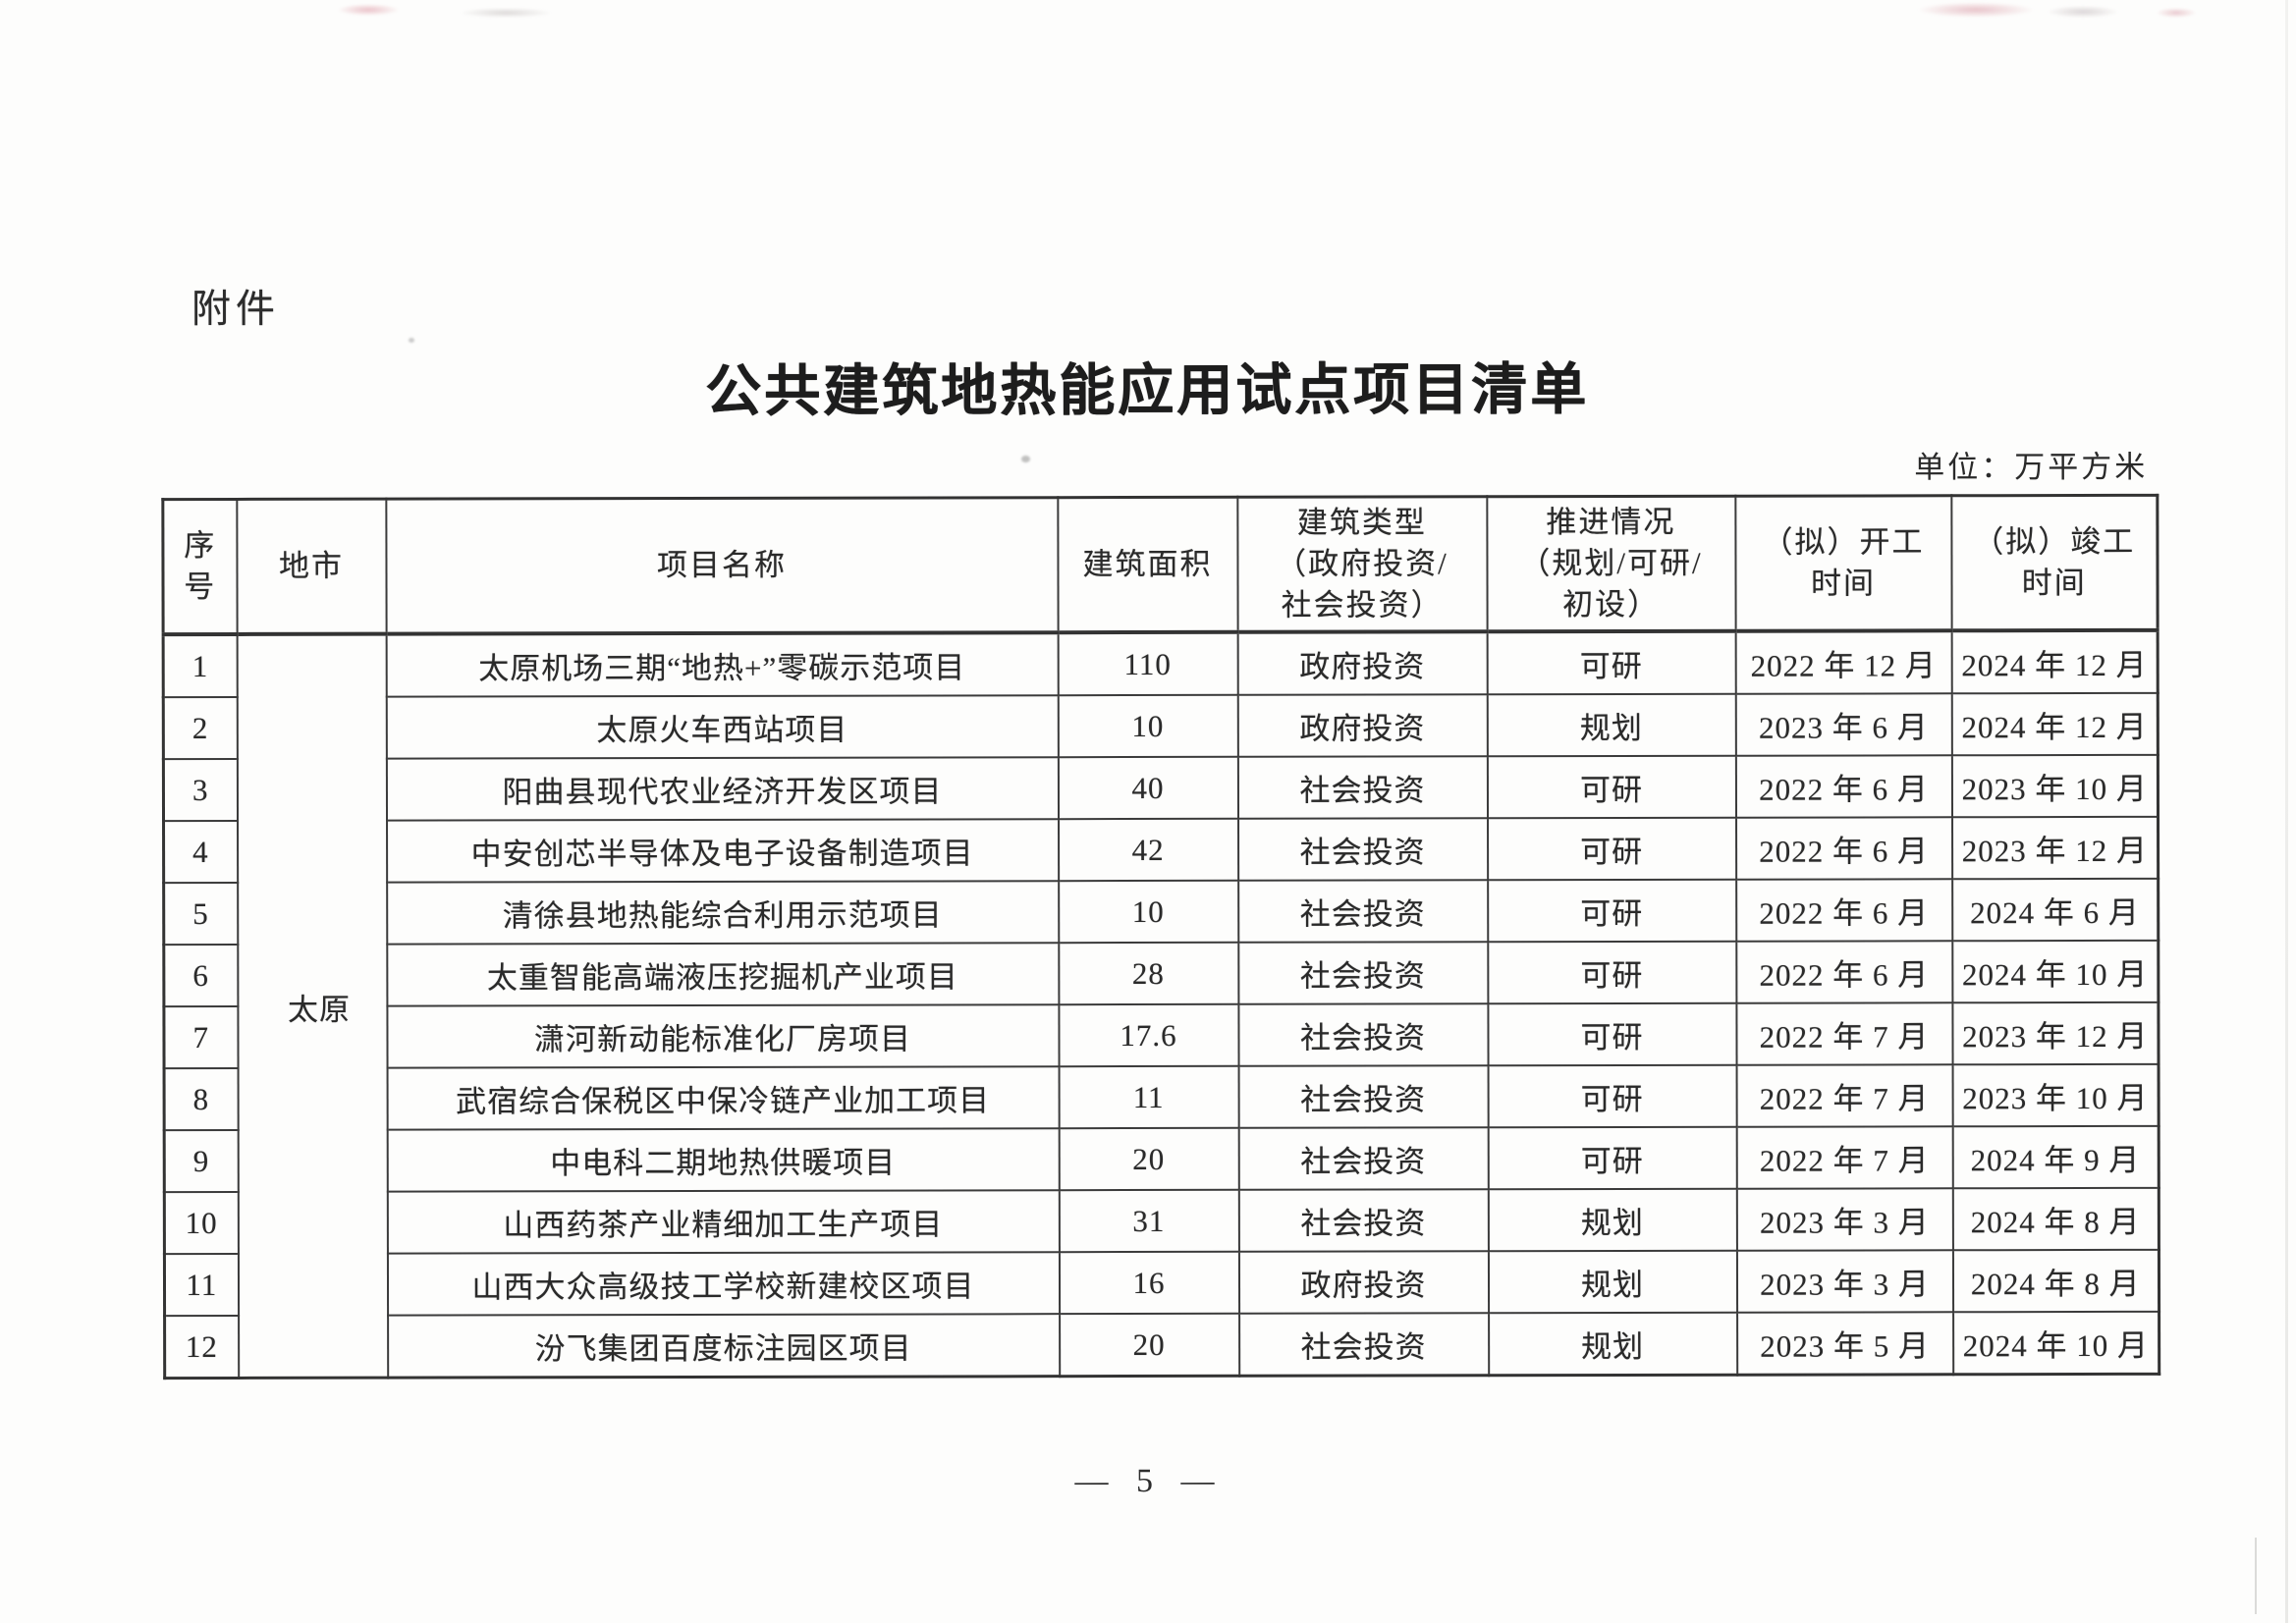  Describe the element at coordinates (722, 664) in the screenshot. I see `cell-project: 太原机场三期“地热+”零碳示范项目` at that location.